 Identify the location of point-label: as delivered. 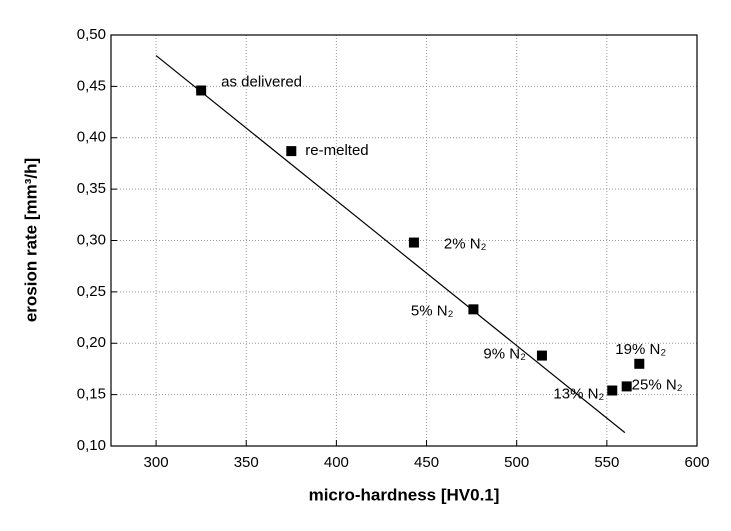
(261, 81).